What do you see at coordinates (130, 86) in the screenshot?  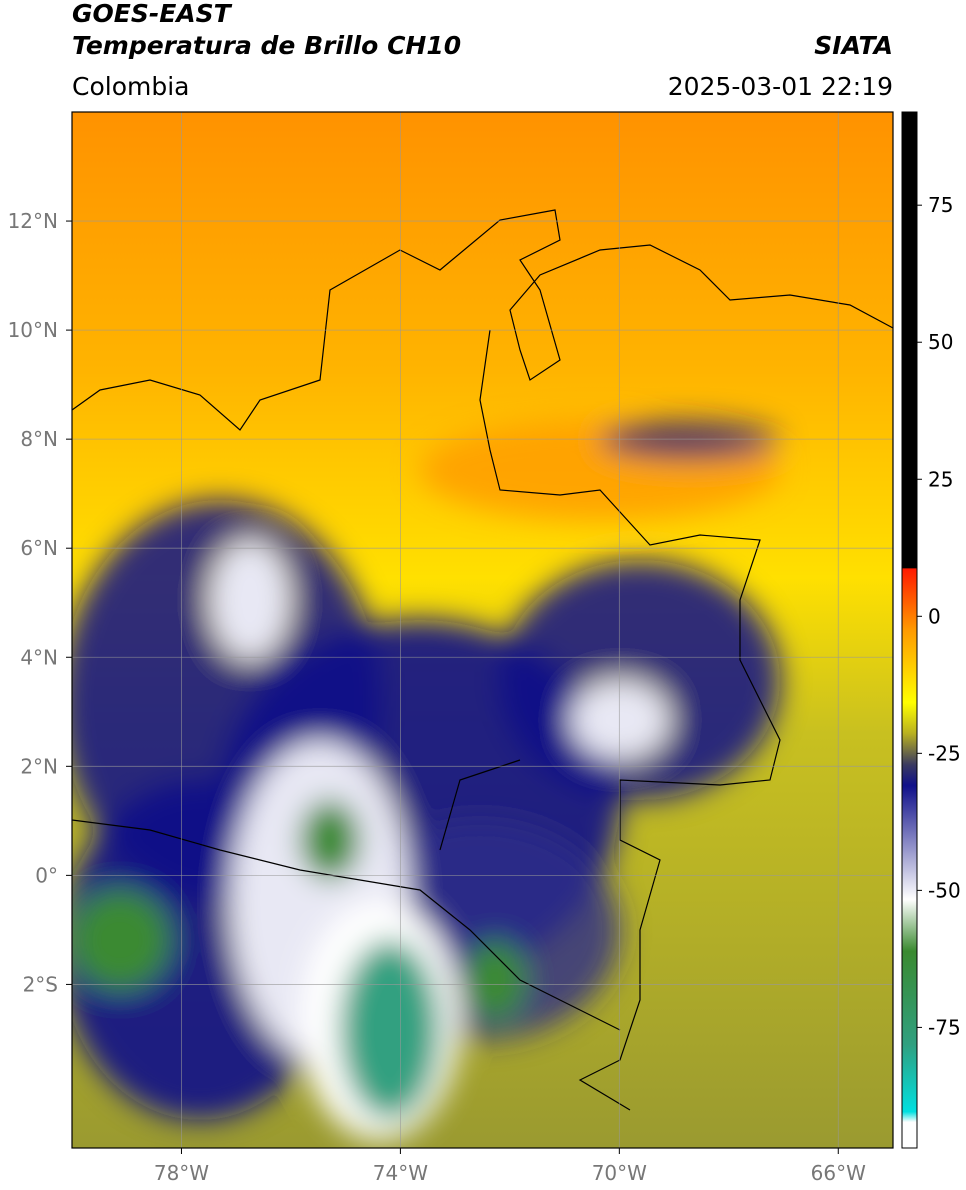 I see `region: Colombia` at bounding box center [130, 86].